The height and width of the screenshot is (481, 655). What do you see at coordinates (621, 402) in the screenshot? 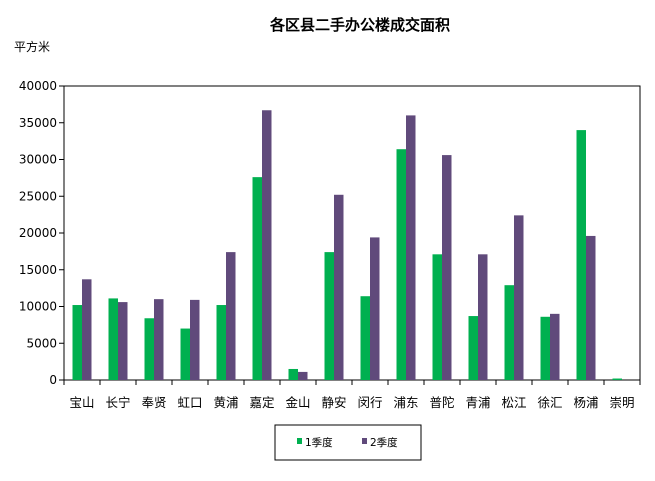
I see `x-tick-label: 崇明` at bounding box center [621, 402].